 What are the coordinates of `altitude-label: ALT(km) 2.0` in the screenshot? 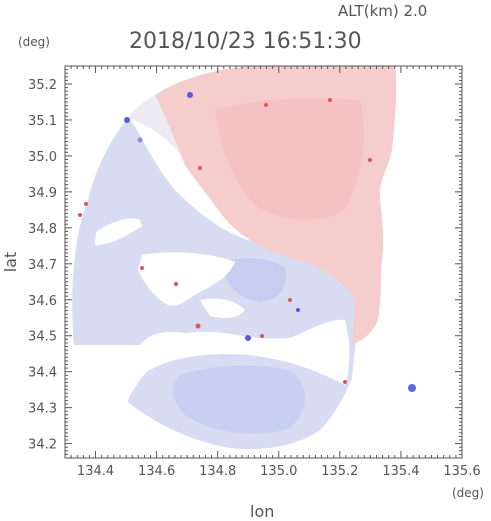 It's located at (382, 11).